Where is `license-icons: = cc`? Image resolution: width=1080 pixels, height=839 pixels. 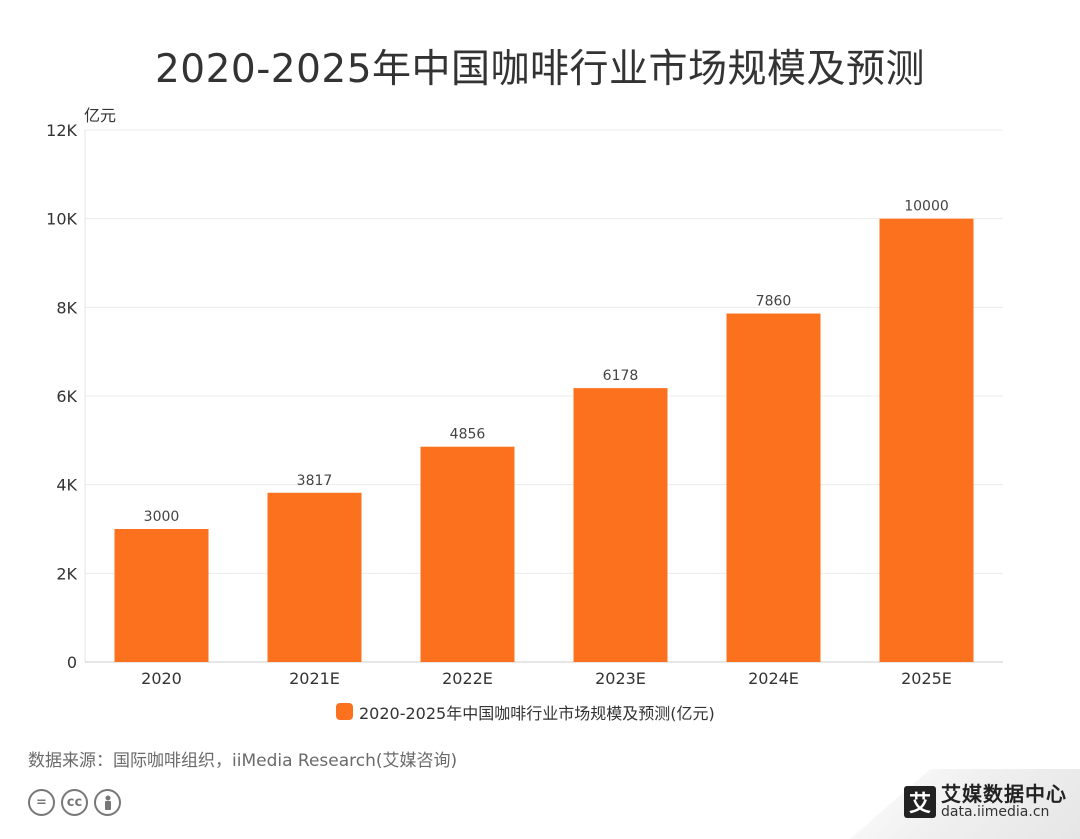
license-icons: = cc is located at coordinates (74, 802).